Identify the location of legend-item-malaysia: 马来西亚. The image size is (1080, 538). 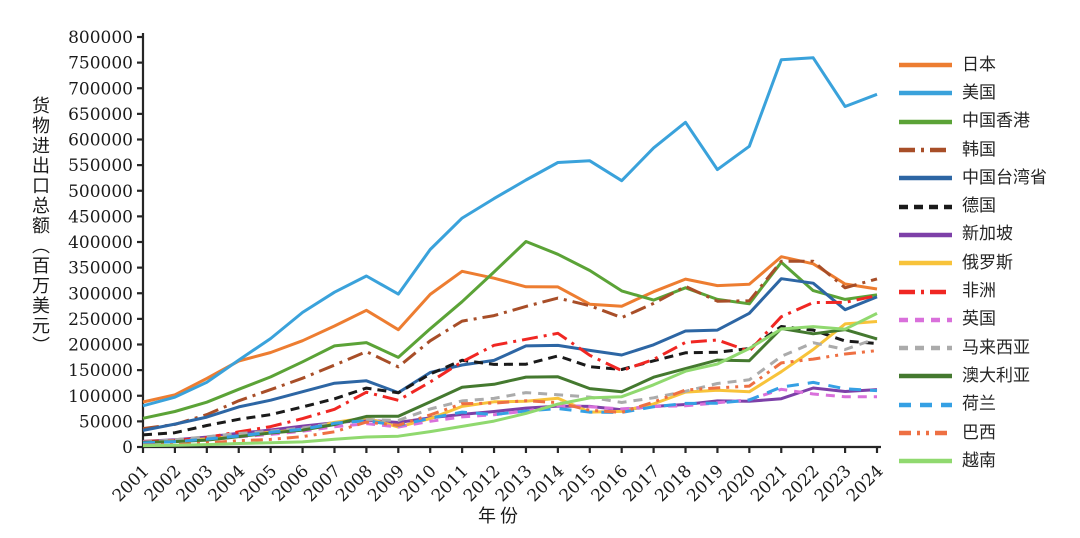
(972, 348).